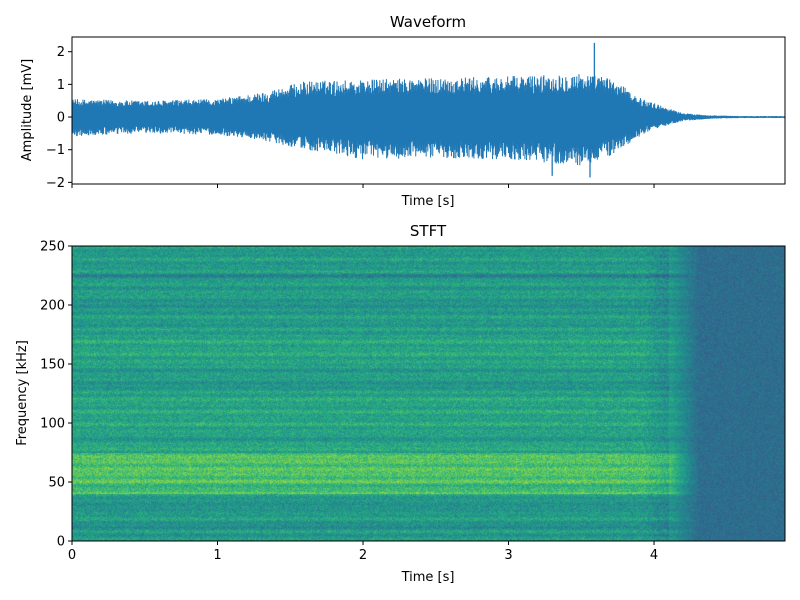 This screenshot has width=800, height=600. What do you see at coordinates (56, 395) in the screenshot?
I see `stft-y-ticks: 0 50 100 150 200 250` at bounding box center [56, 395].